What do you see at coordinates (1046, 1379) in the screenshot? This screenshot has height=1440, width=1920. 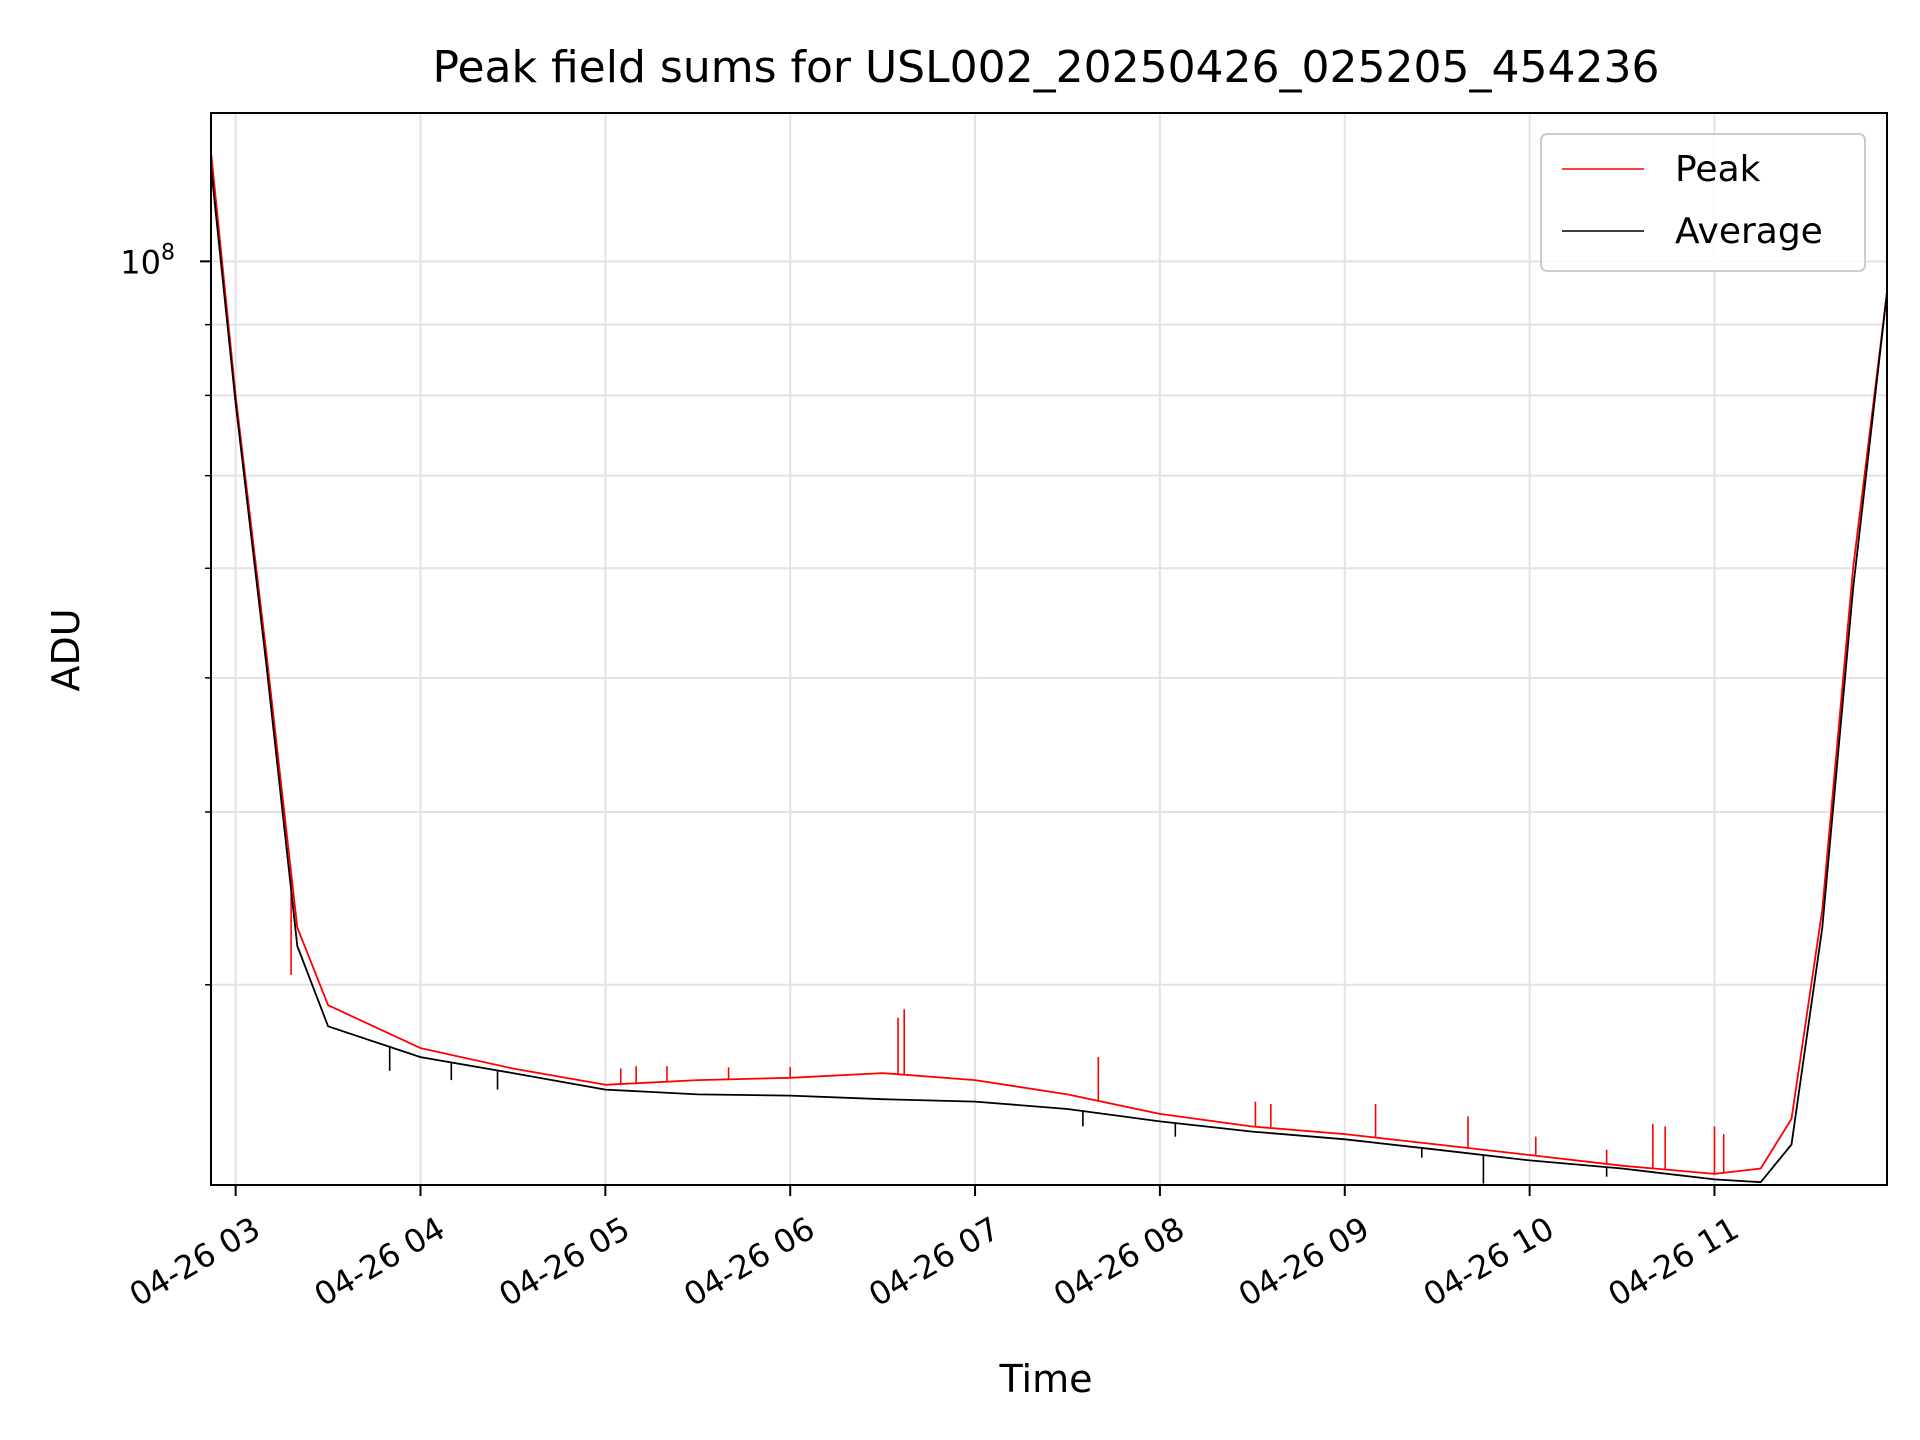 I see `x-axis-label: Time` at bounding box center [1046, 1379].